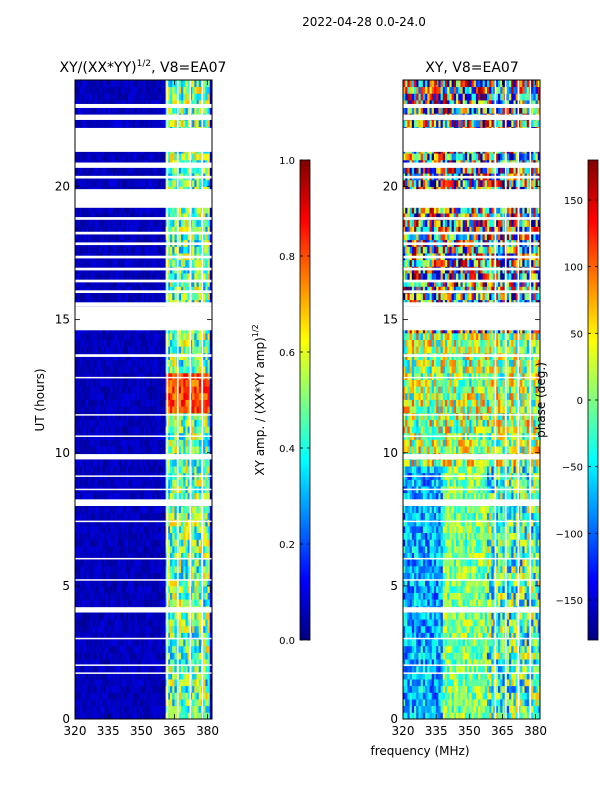 The height and width of the screenshot is (800, 600). I want to click on left-ytick-label: 5, so click(66, 586).